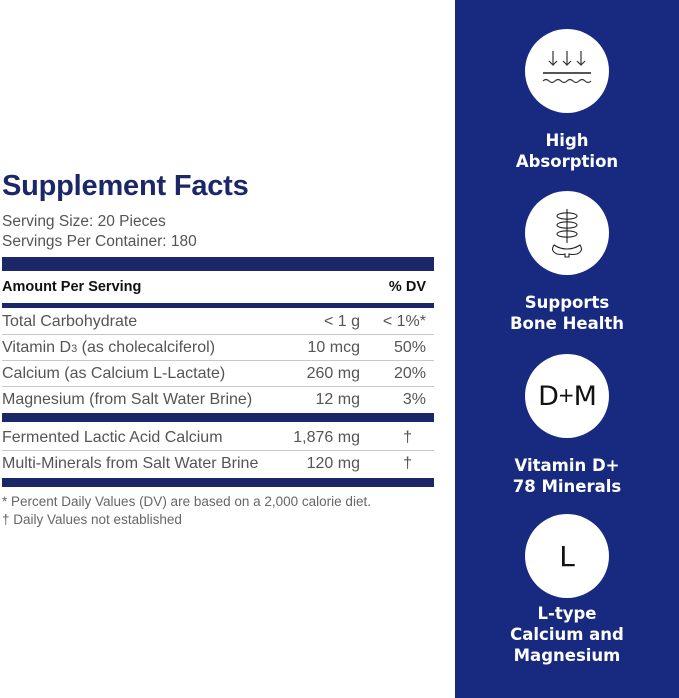 This screenshot has width=679, height=698. I want to click on nutrient-name: Vitamin D3 (as cholecalciferol), so click(108, 348).